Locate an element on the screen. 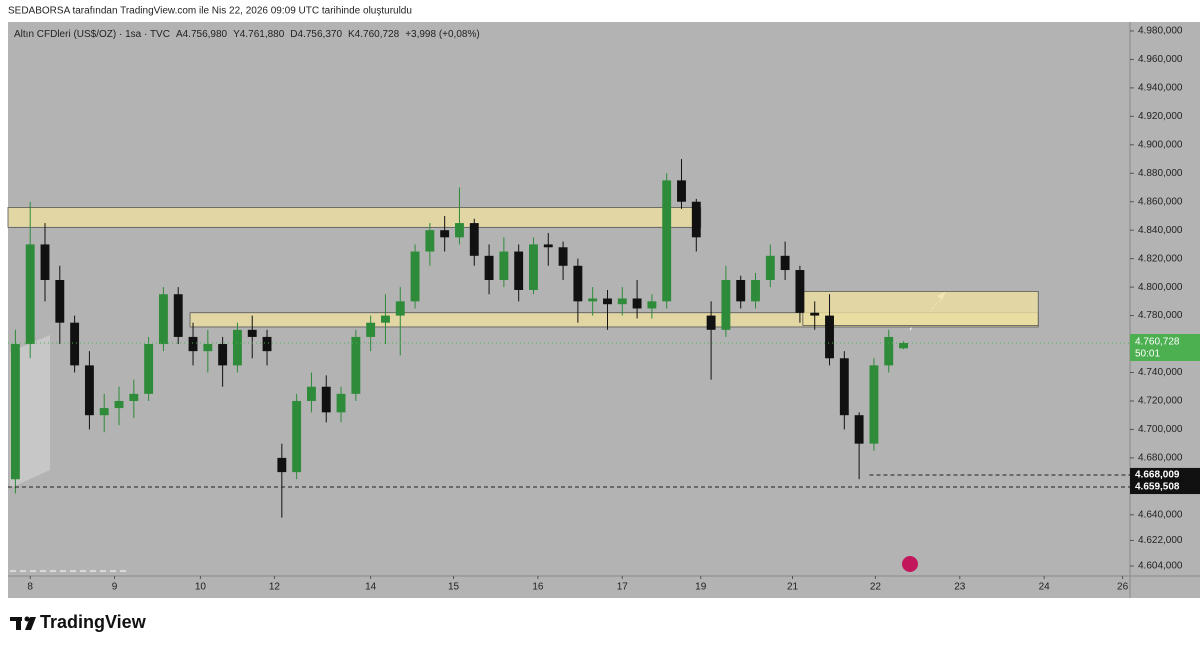 The image size is (1200, 648). legend-item: Y4.761,880 is located at coordinates (259, 34).